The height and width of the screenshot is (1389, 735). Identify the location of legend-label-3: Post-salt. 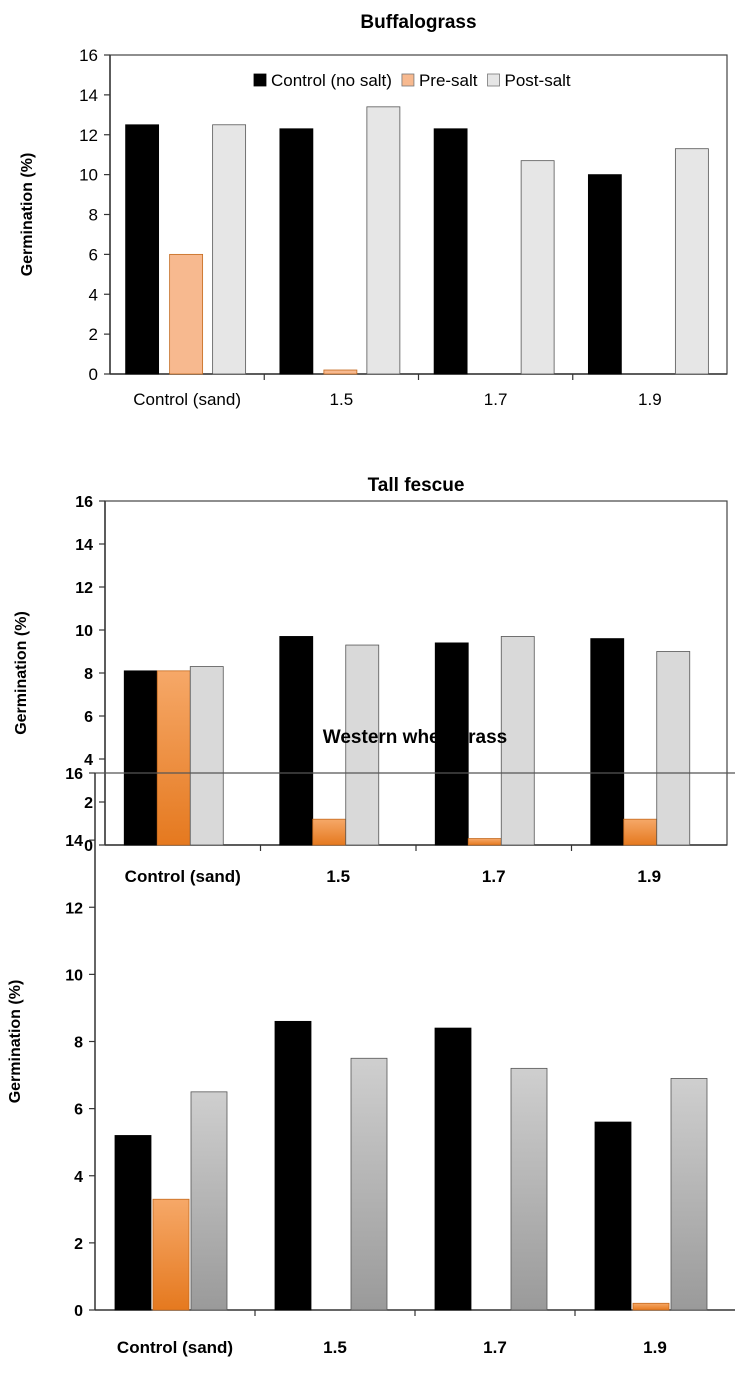
(538, 80).